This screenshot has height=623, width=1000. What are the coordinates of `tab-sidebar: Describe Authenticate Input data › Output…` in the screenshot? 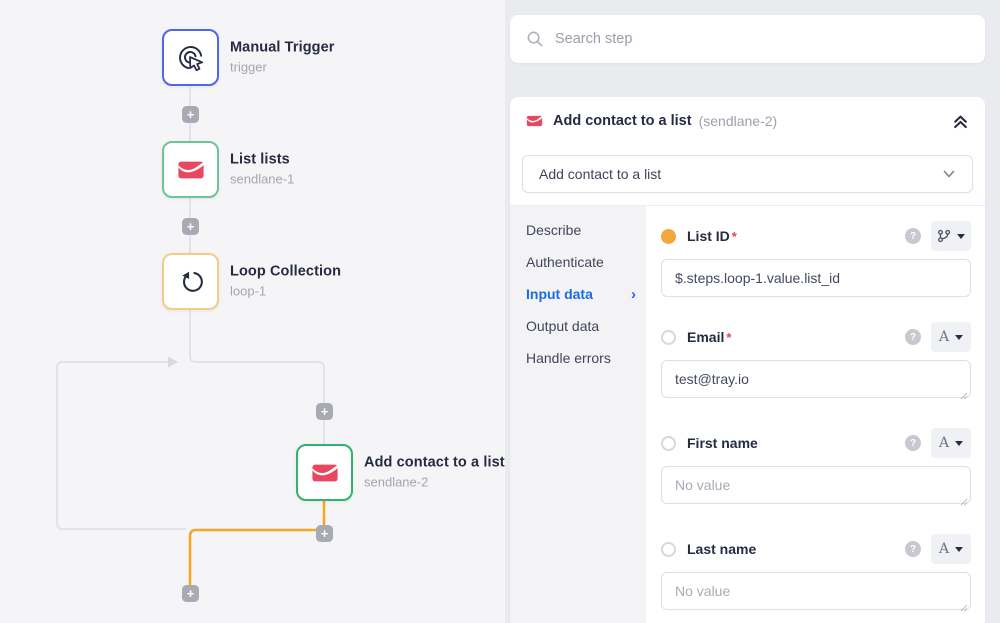 It's located at (578, 414).